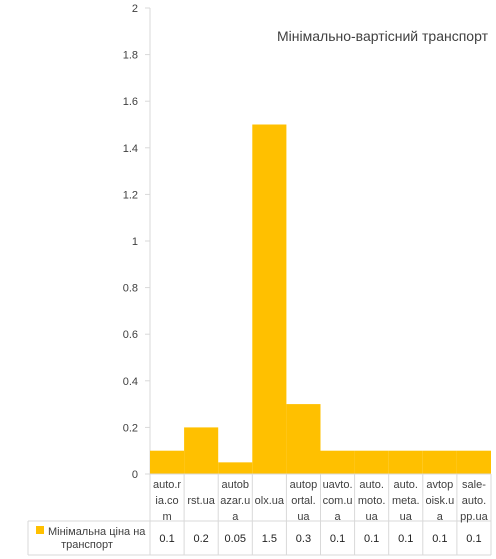  What do you see at coordinates (235, 485) in the screenshot?
I see `x-tick-label: autob` at bounding box center [235, 485].